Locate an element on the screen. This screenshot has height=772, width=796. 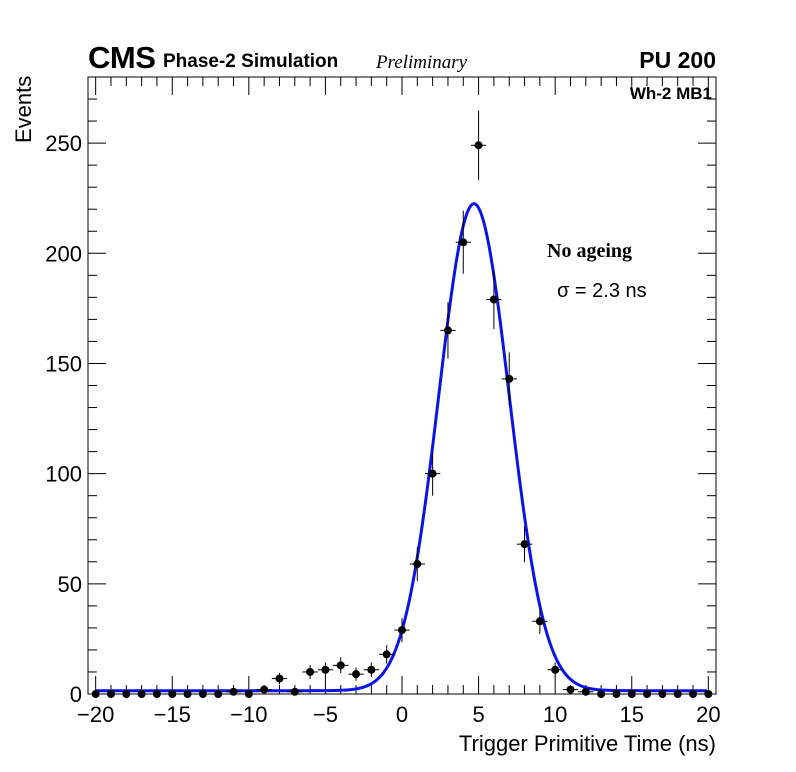
ageing-label: No ageing is located at coordinates (589, 251).